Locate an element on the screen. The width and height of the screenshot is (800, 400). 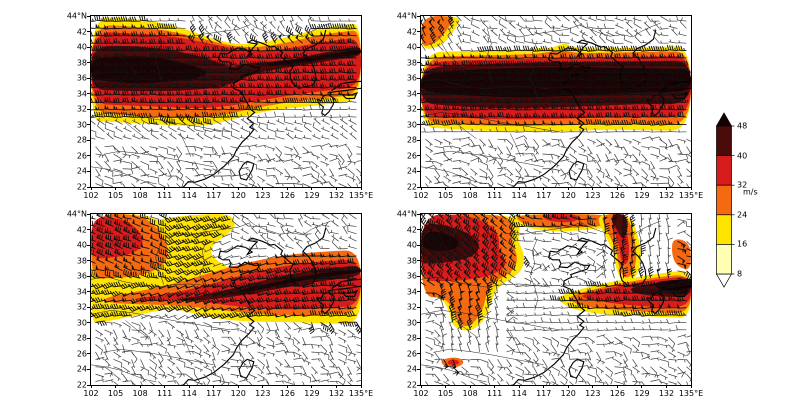
x-tick-label: 105 is located at coordinates (115, 195).